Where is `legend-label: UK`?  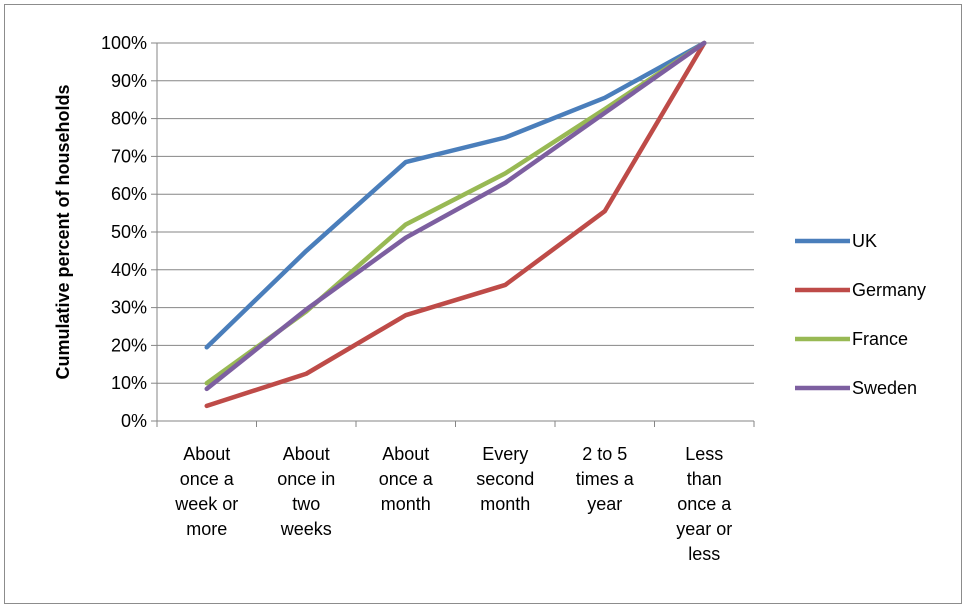
legend-label: UK is located at coordinates (864, 241).